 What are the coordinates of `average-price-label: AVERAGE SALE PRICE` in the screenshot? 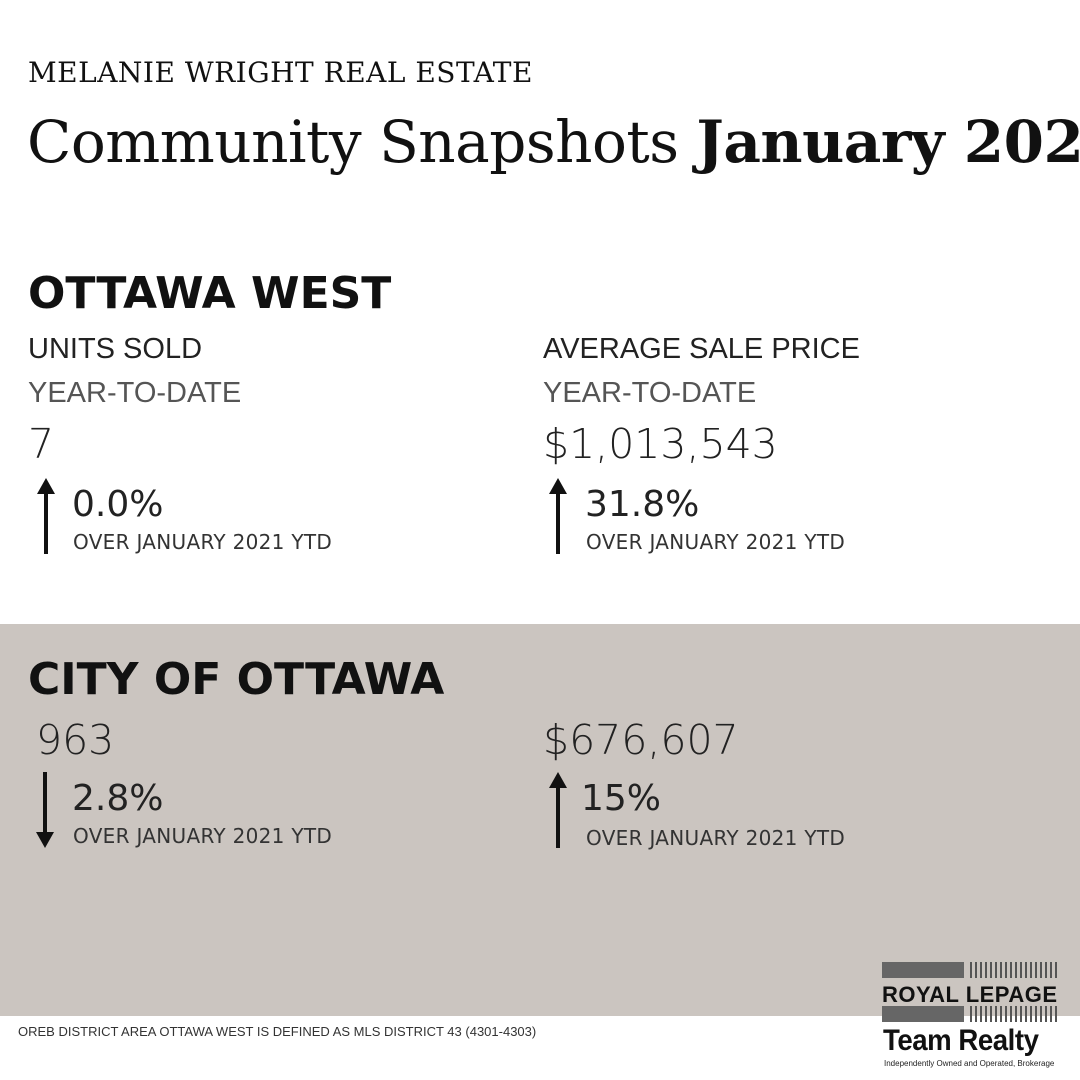 It's located at (701, 349).